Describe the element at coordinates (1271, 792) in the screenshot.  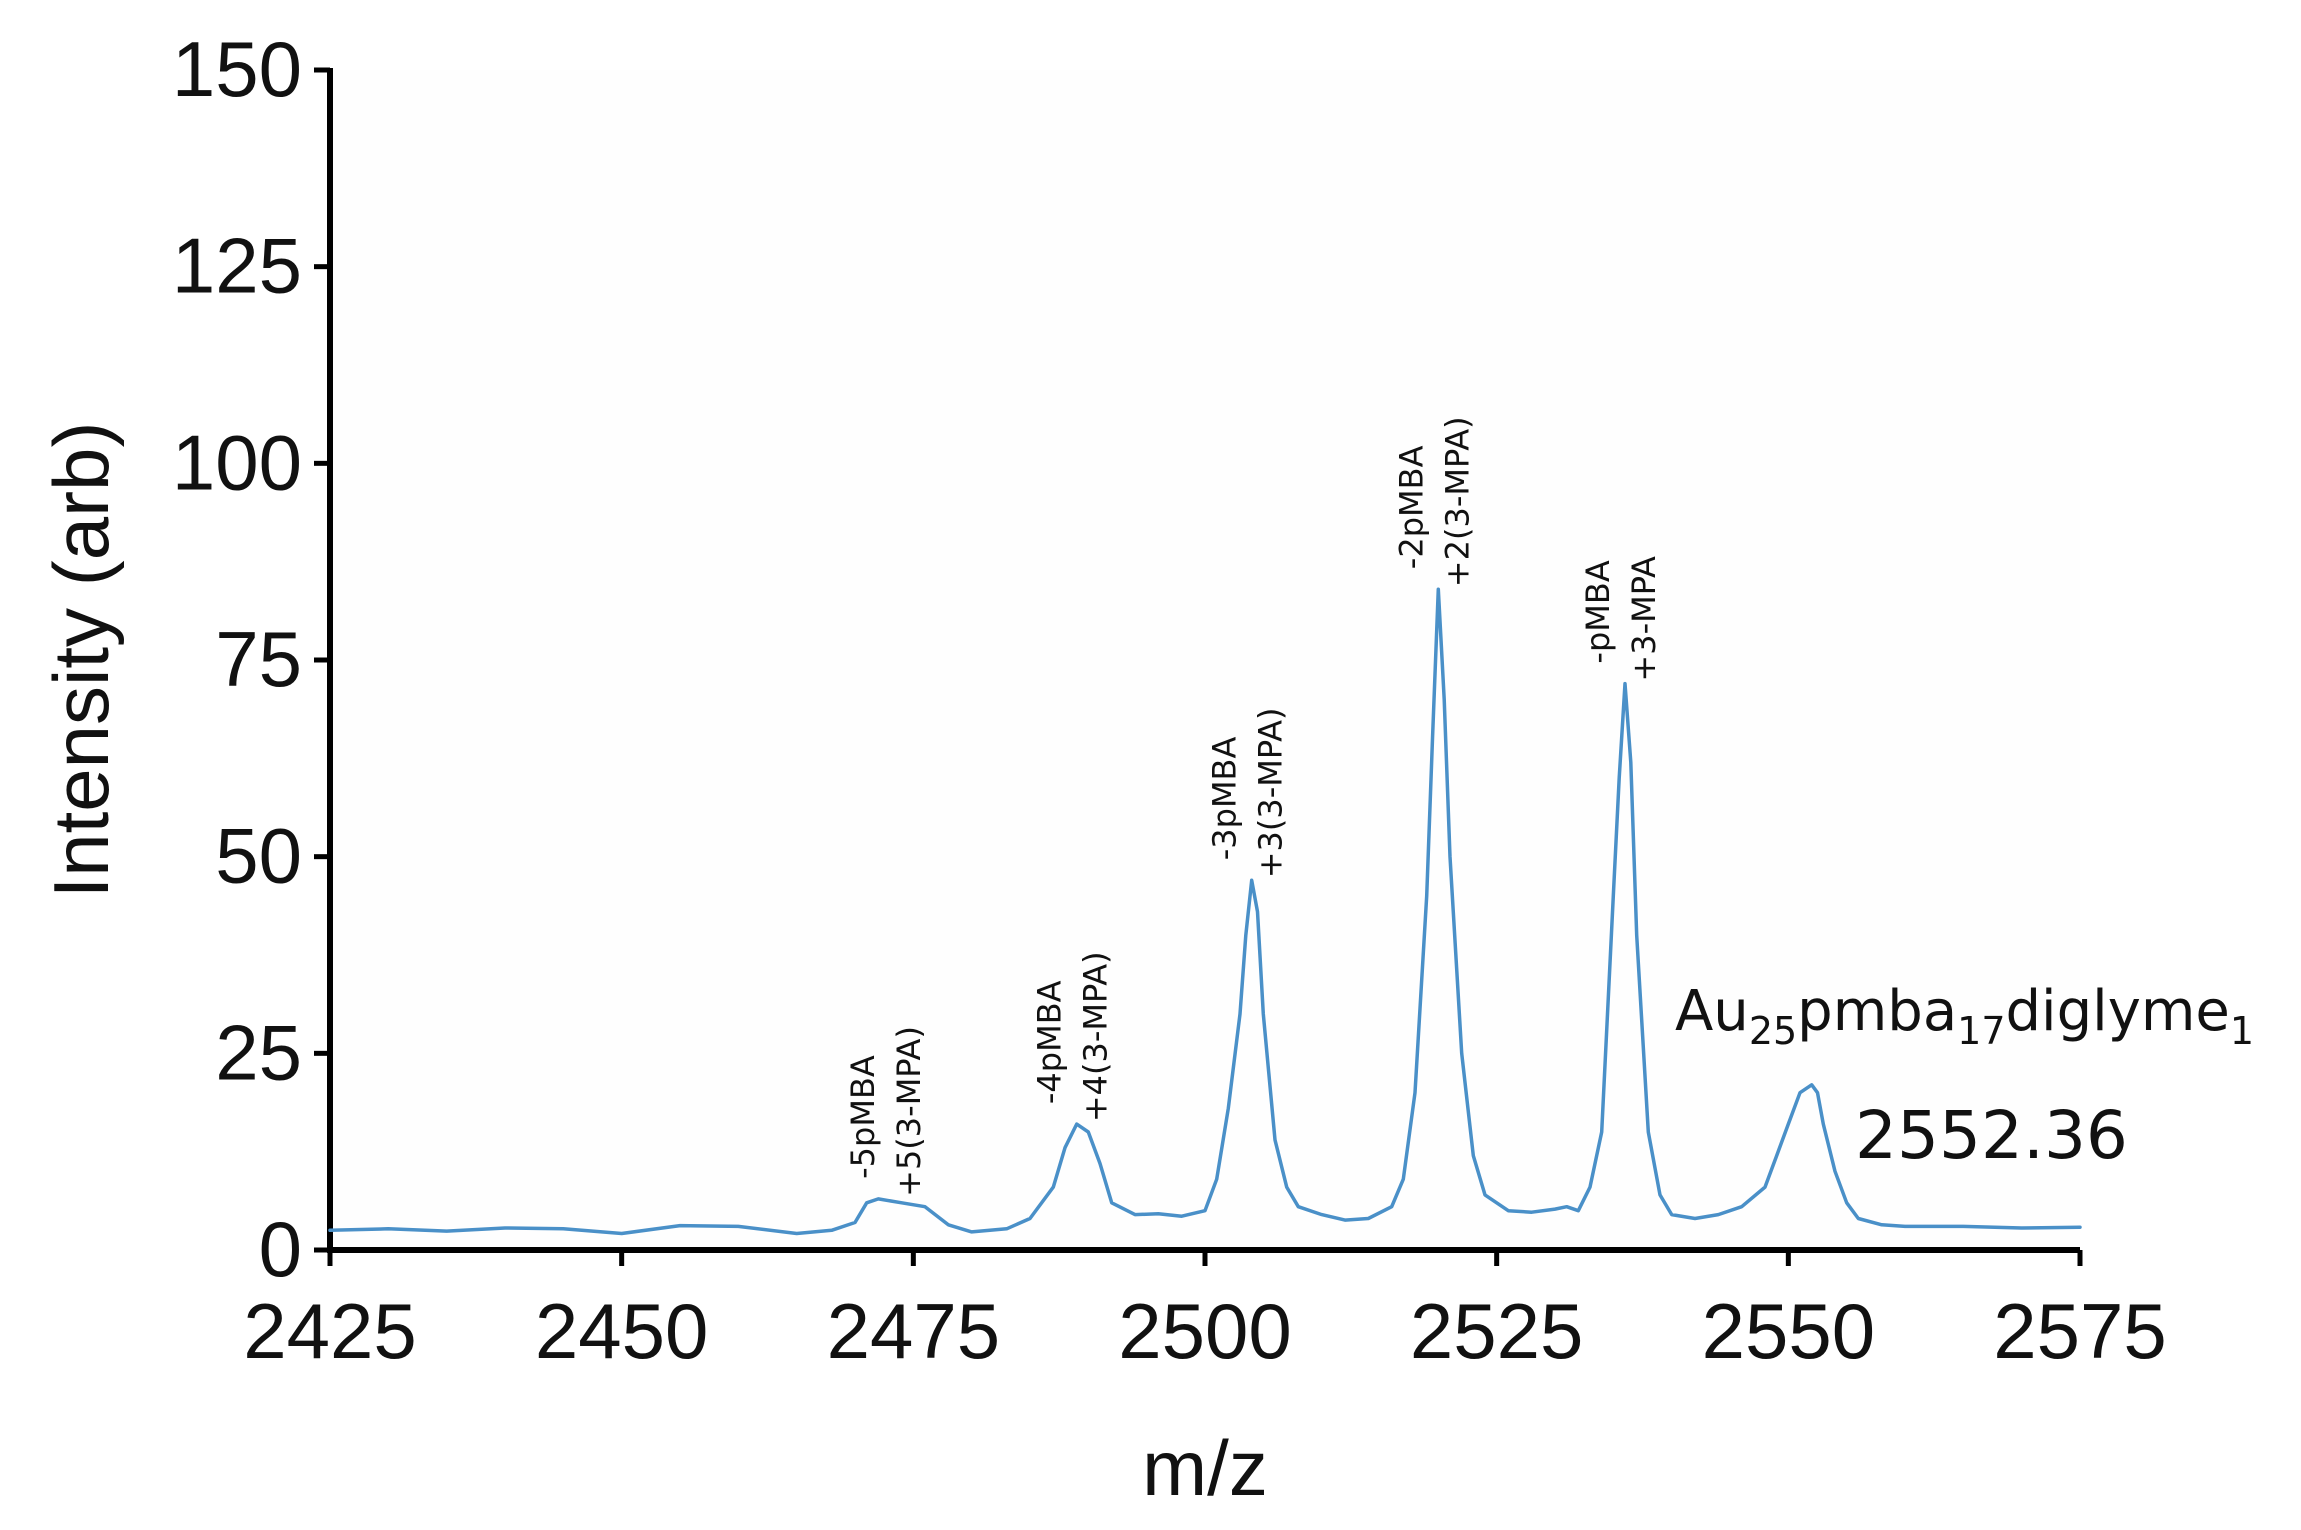
I see `peak-annotation-line: +3(3-MPA)` at that location.